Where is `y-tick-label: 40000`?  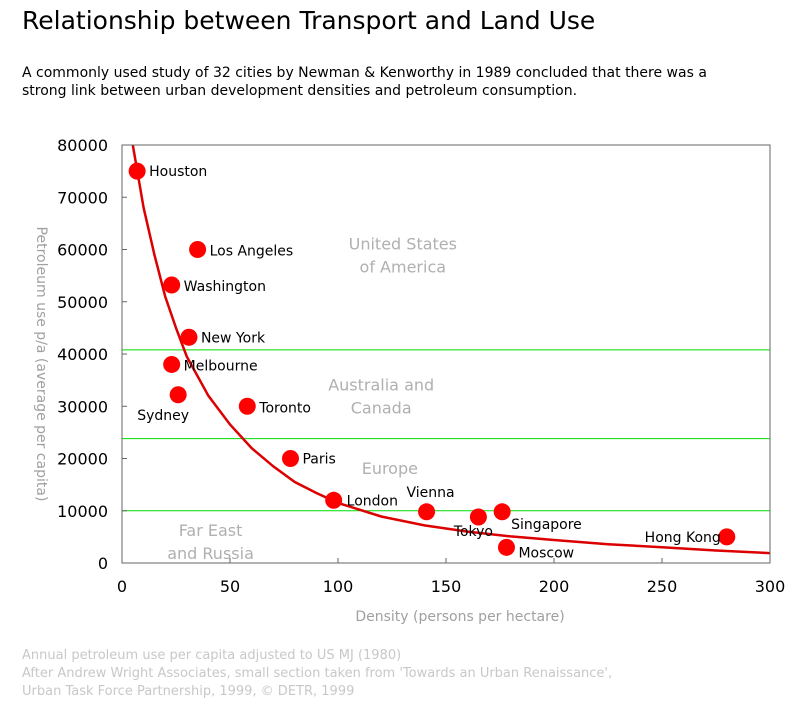
y-tick-label: 40000 is located at coordinates (82, 354).